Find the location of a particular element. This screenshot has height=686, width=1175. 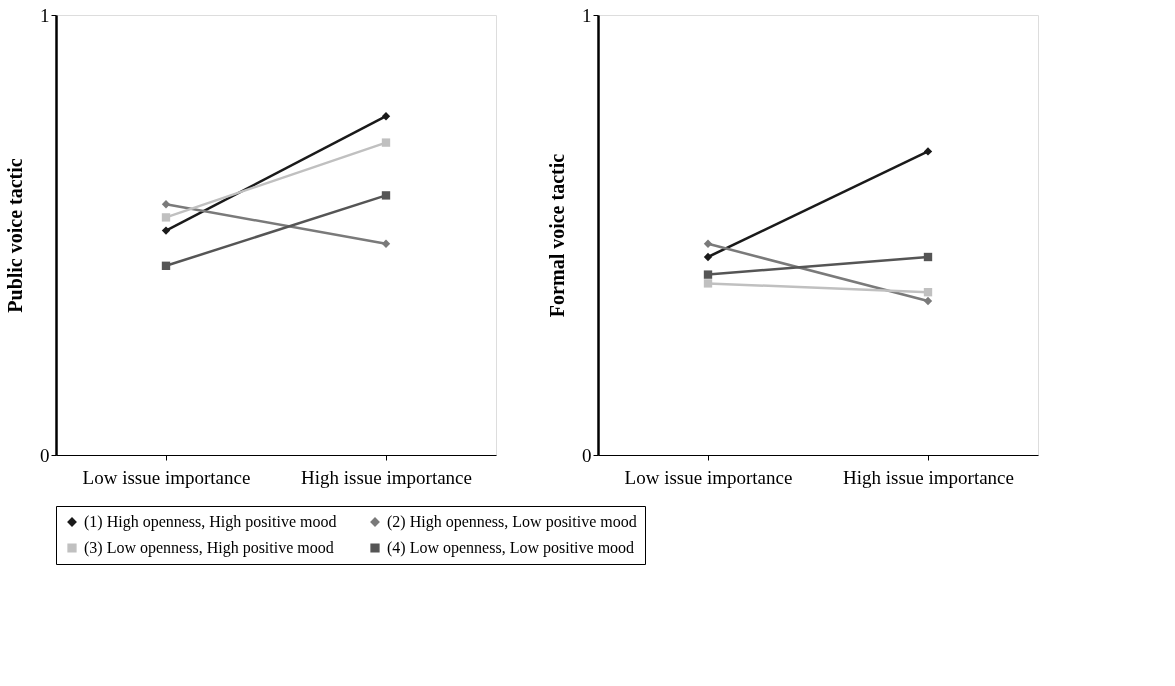

legend-label: (3) Low openness, High positive mood is located at coordinates (209, 548).